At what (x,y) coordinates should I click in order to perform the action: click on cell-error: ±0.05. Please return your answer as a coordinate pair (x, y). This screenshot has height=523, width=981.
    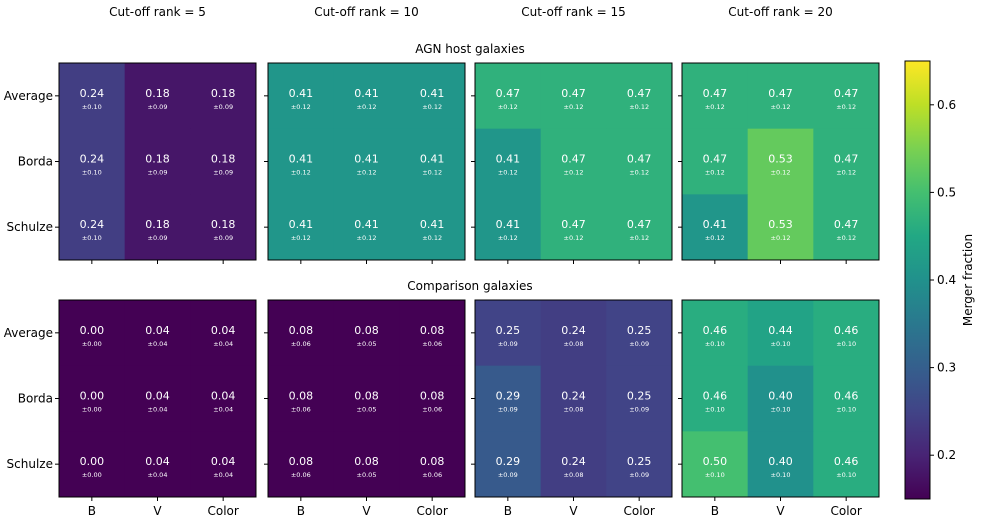
    Looking at the image, I should click on (367, 410).